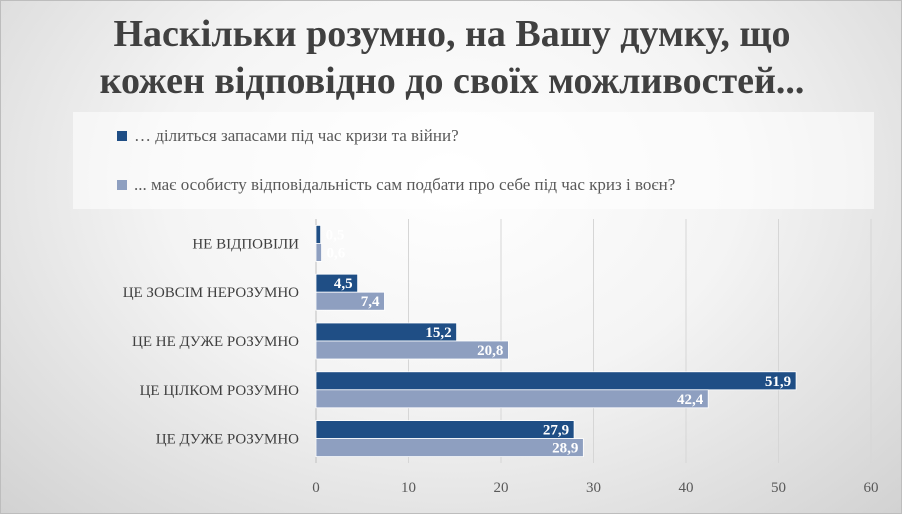  Describe the element at coordinates (438, 333) in the screenshot. I see `data-label: 15,2` at that location.